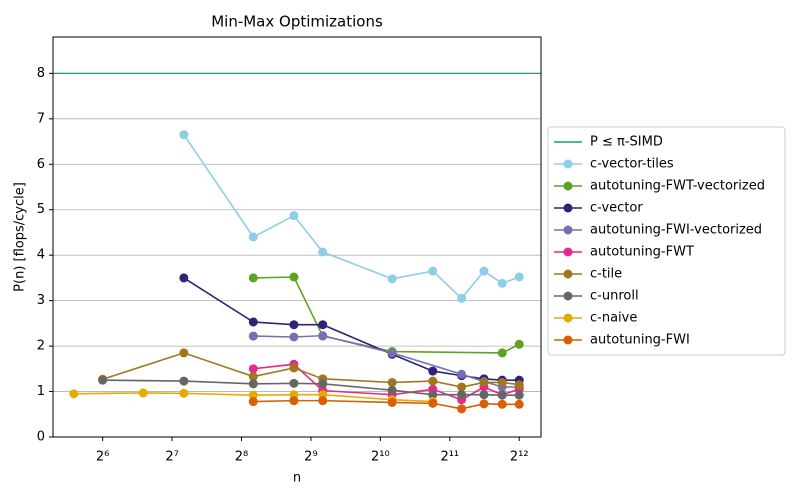  Describe the element at coordinates (677, 186) in the screenshot. I see `legend-label: autotuning-FWT-vectorized` at that location.